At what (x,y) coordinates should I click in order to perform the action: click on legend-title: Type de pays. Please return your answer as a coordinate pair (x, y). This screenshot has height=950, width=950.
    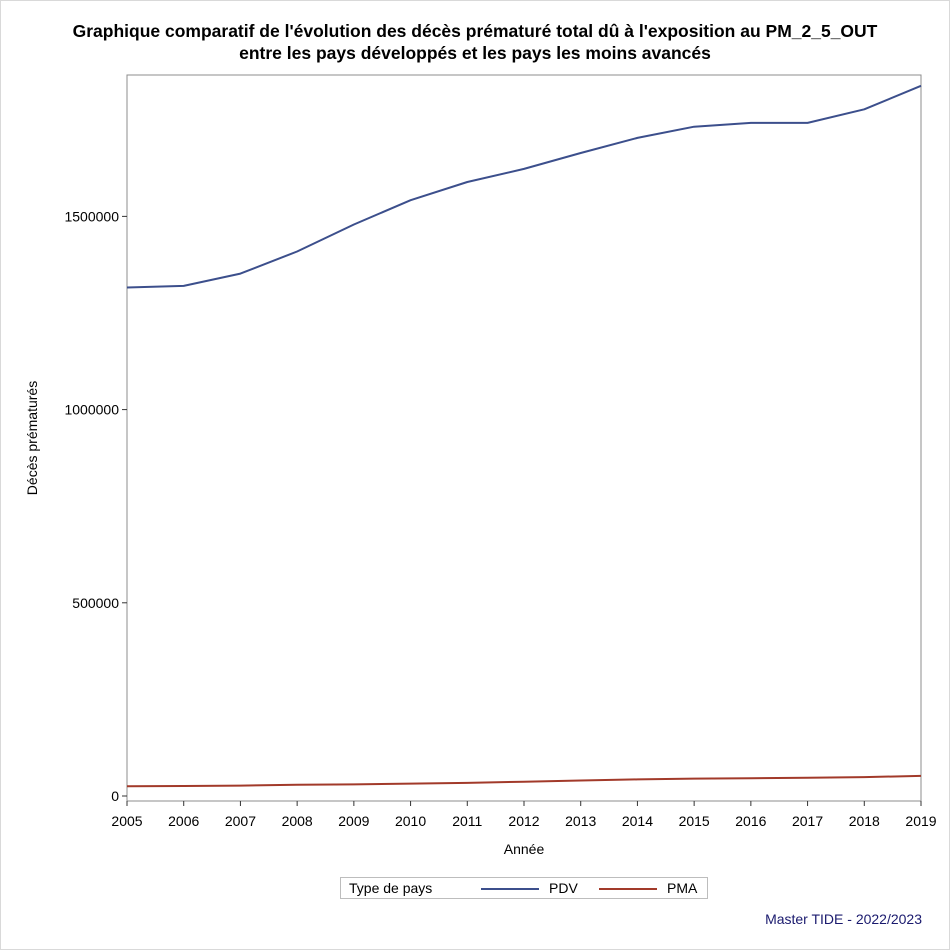
    Looking at the image, I should click on (391, 888).